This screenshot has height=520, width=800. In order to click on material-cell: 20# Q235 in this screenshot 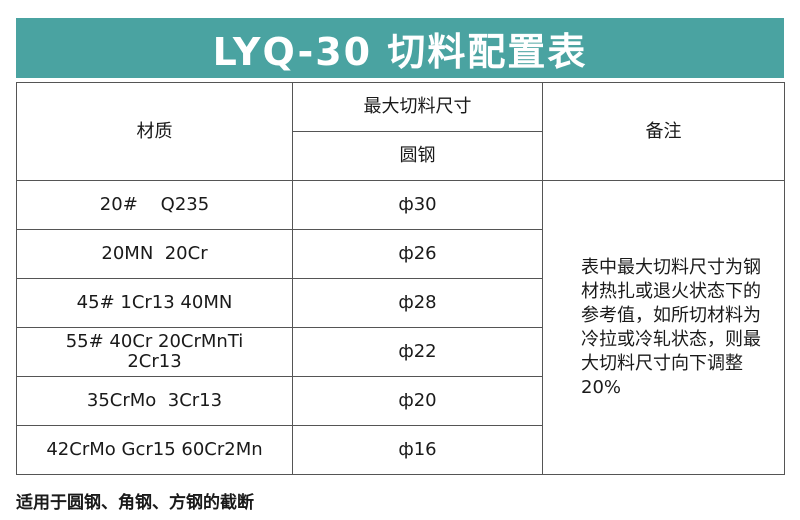, I will do `click(154, 205)`.